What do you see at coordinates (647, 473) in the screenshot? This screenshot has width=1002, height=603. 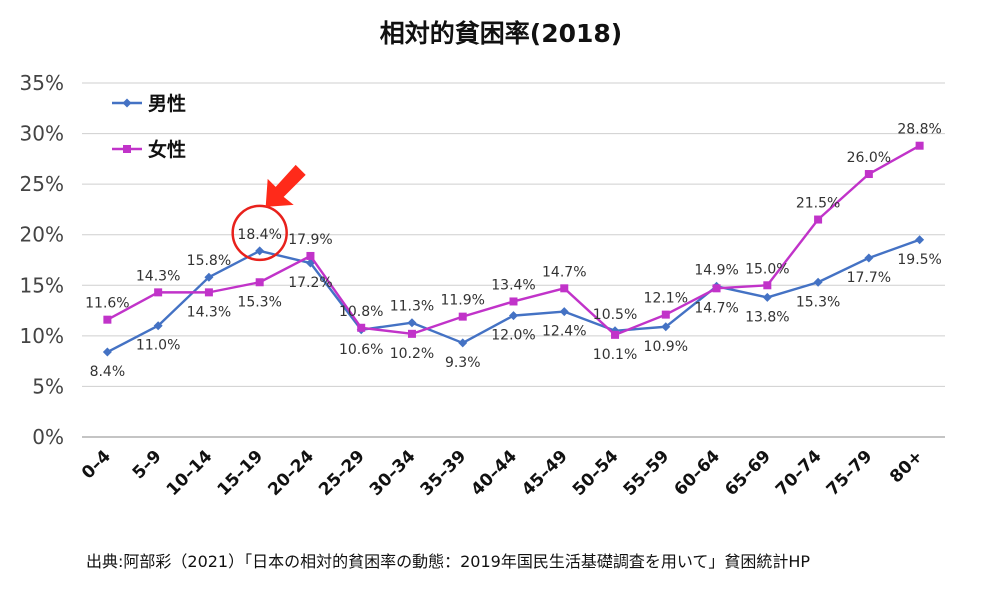 I see `x-tick-label: 55–59` at bounding box center [647, 473].